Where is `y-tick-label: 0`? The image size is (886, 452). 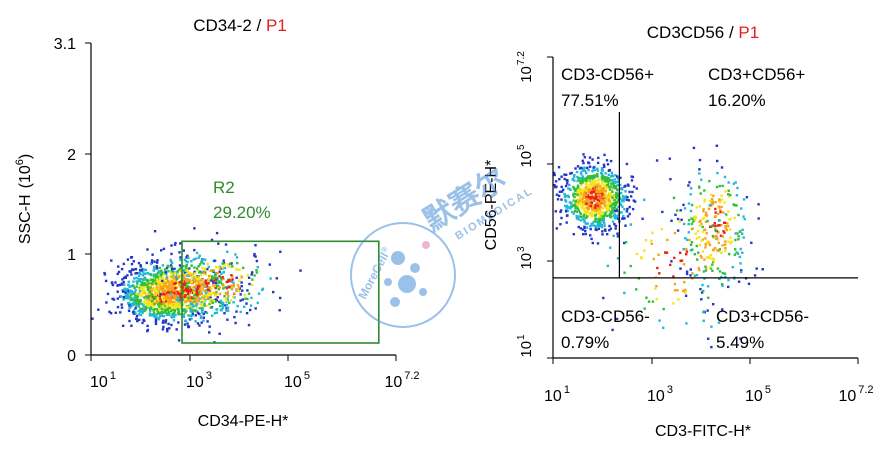 y-tick-label: 0 is located at coordinates (71, 356).